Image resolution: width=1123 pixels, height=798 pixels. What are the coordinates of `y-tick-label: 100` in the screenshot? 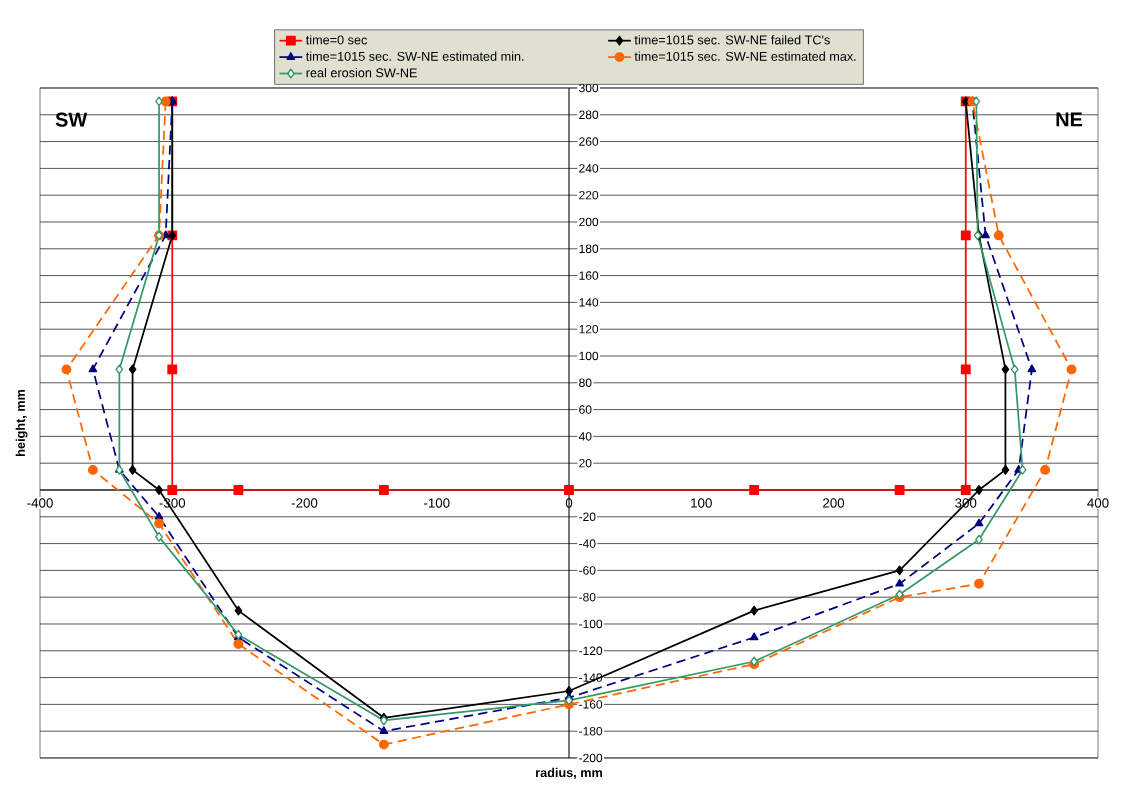 It's located at (589, 356).